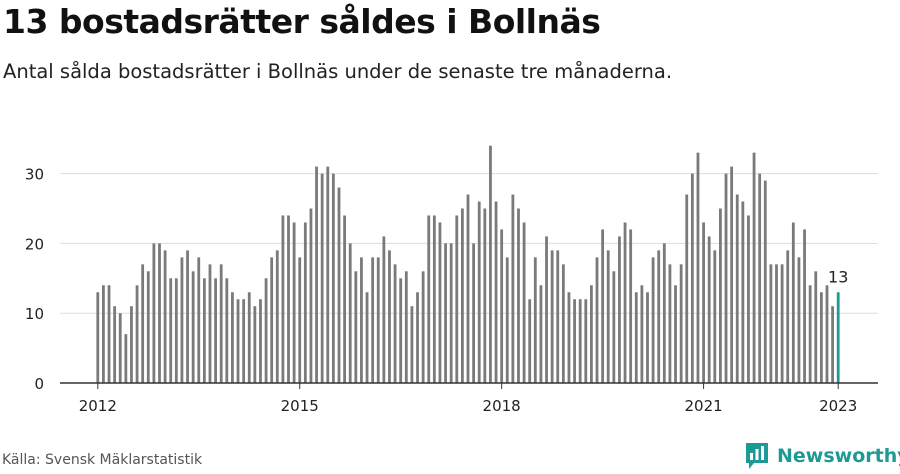 Image resolution: width=900 pixels, height=474 pixels. Describe the element at coordinates (838, 406) in the screenshot. I see `x-tick-label: 2023` at that location.